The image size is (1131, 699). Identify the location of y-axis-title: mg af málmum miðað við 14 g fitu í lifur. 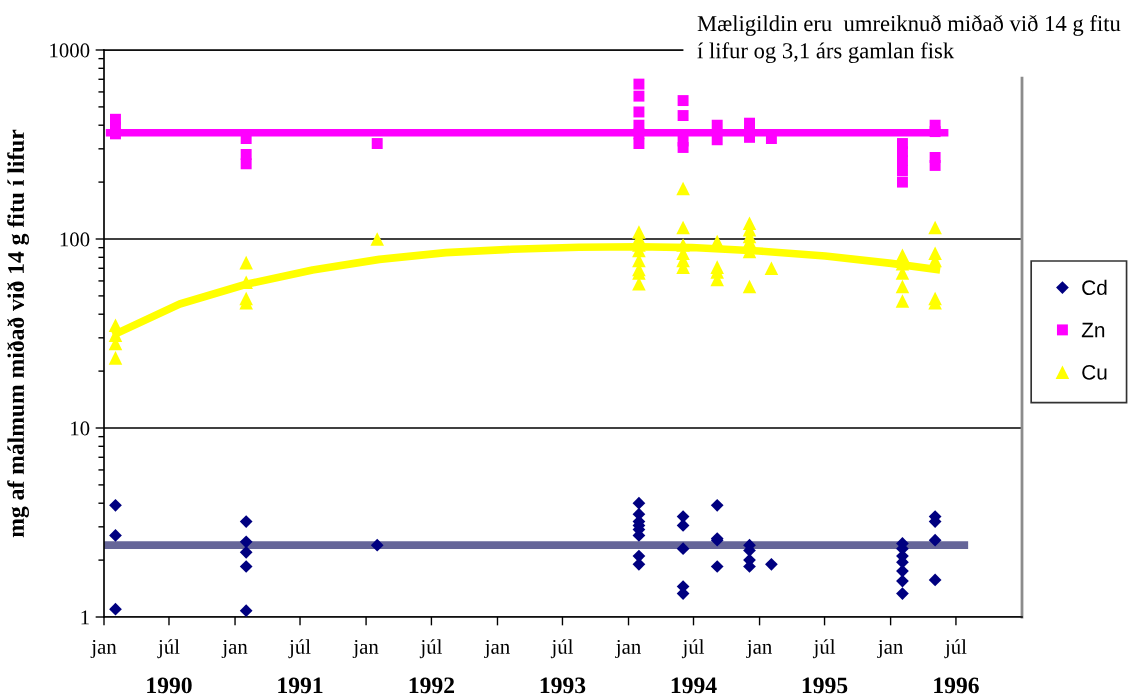
(17, 333).